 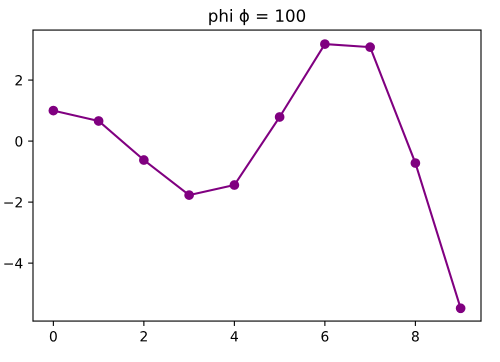 What do you see at coordinates (13, 202) in the screenshot?
I see `y-tick-label: −2` at bounding box center [13, 202].